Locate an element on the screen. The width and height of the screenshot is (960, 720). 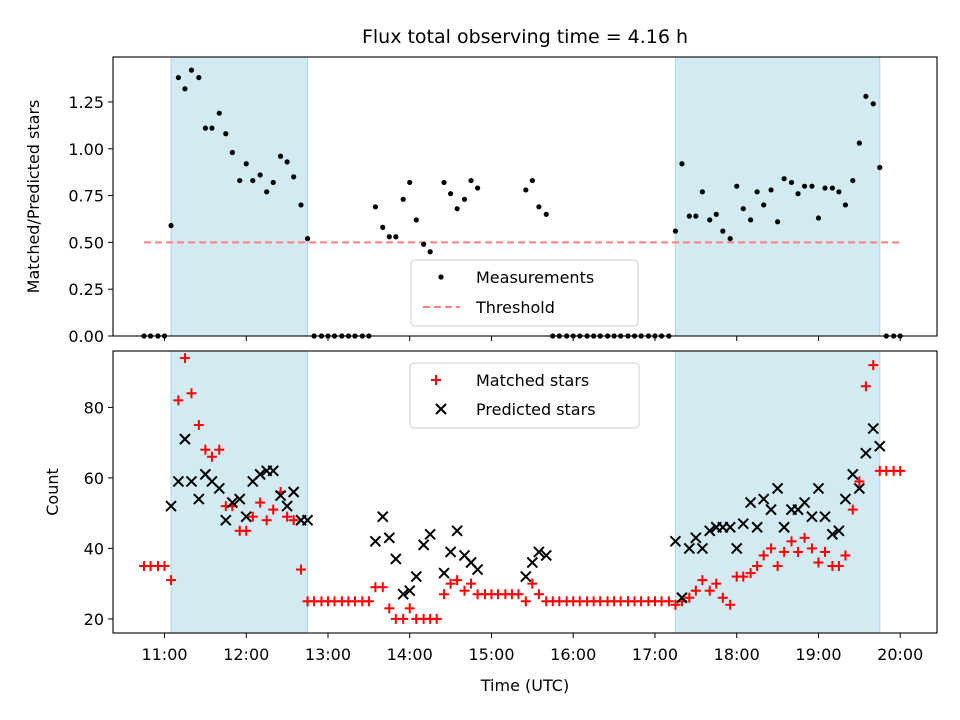
x-tick-label: 13:00 is located at coordinates (328, 654).